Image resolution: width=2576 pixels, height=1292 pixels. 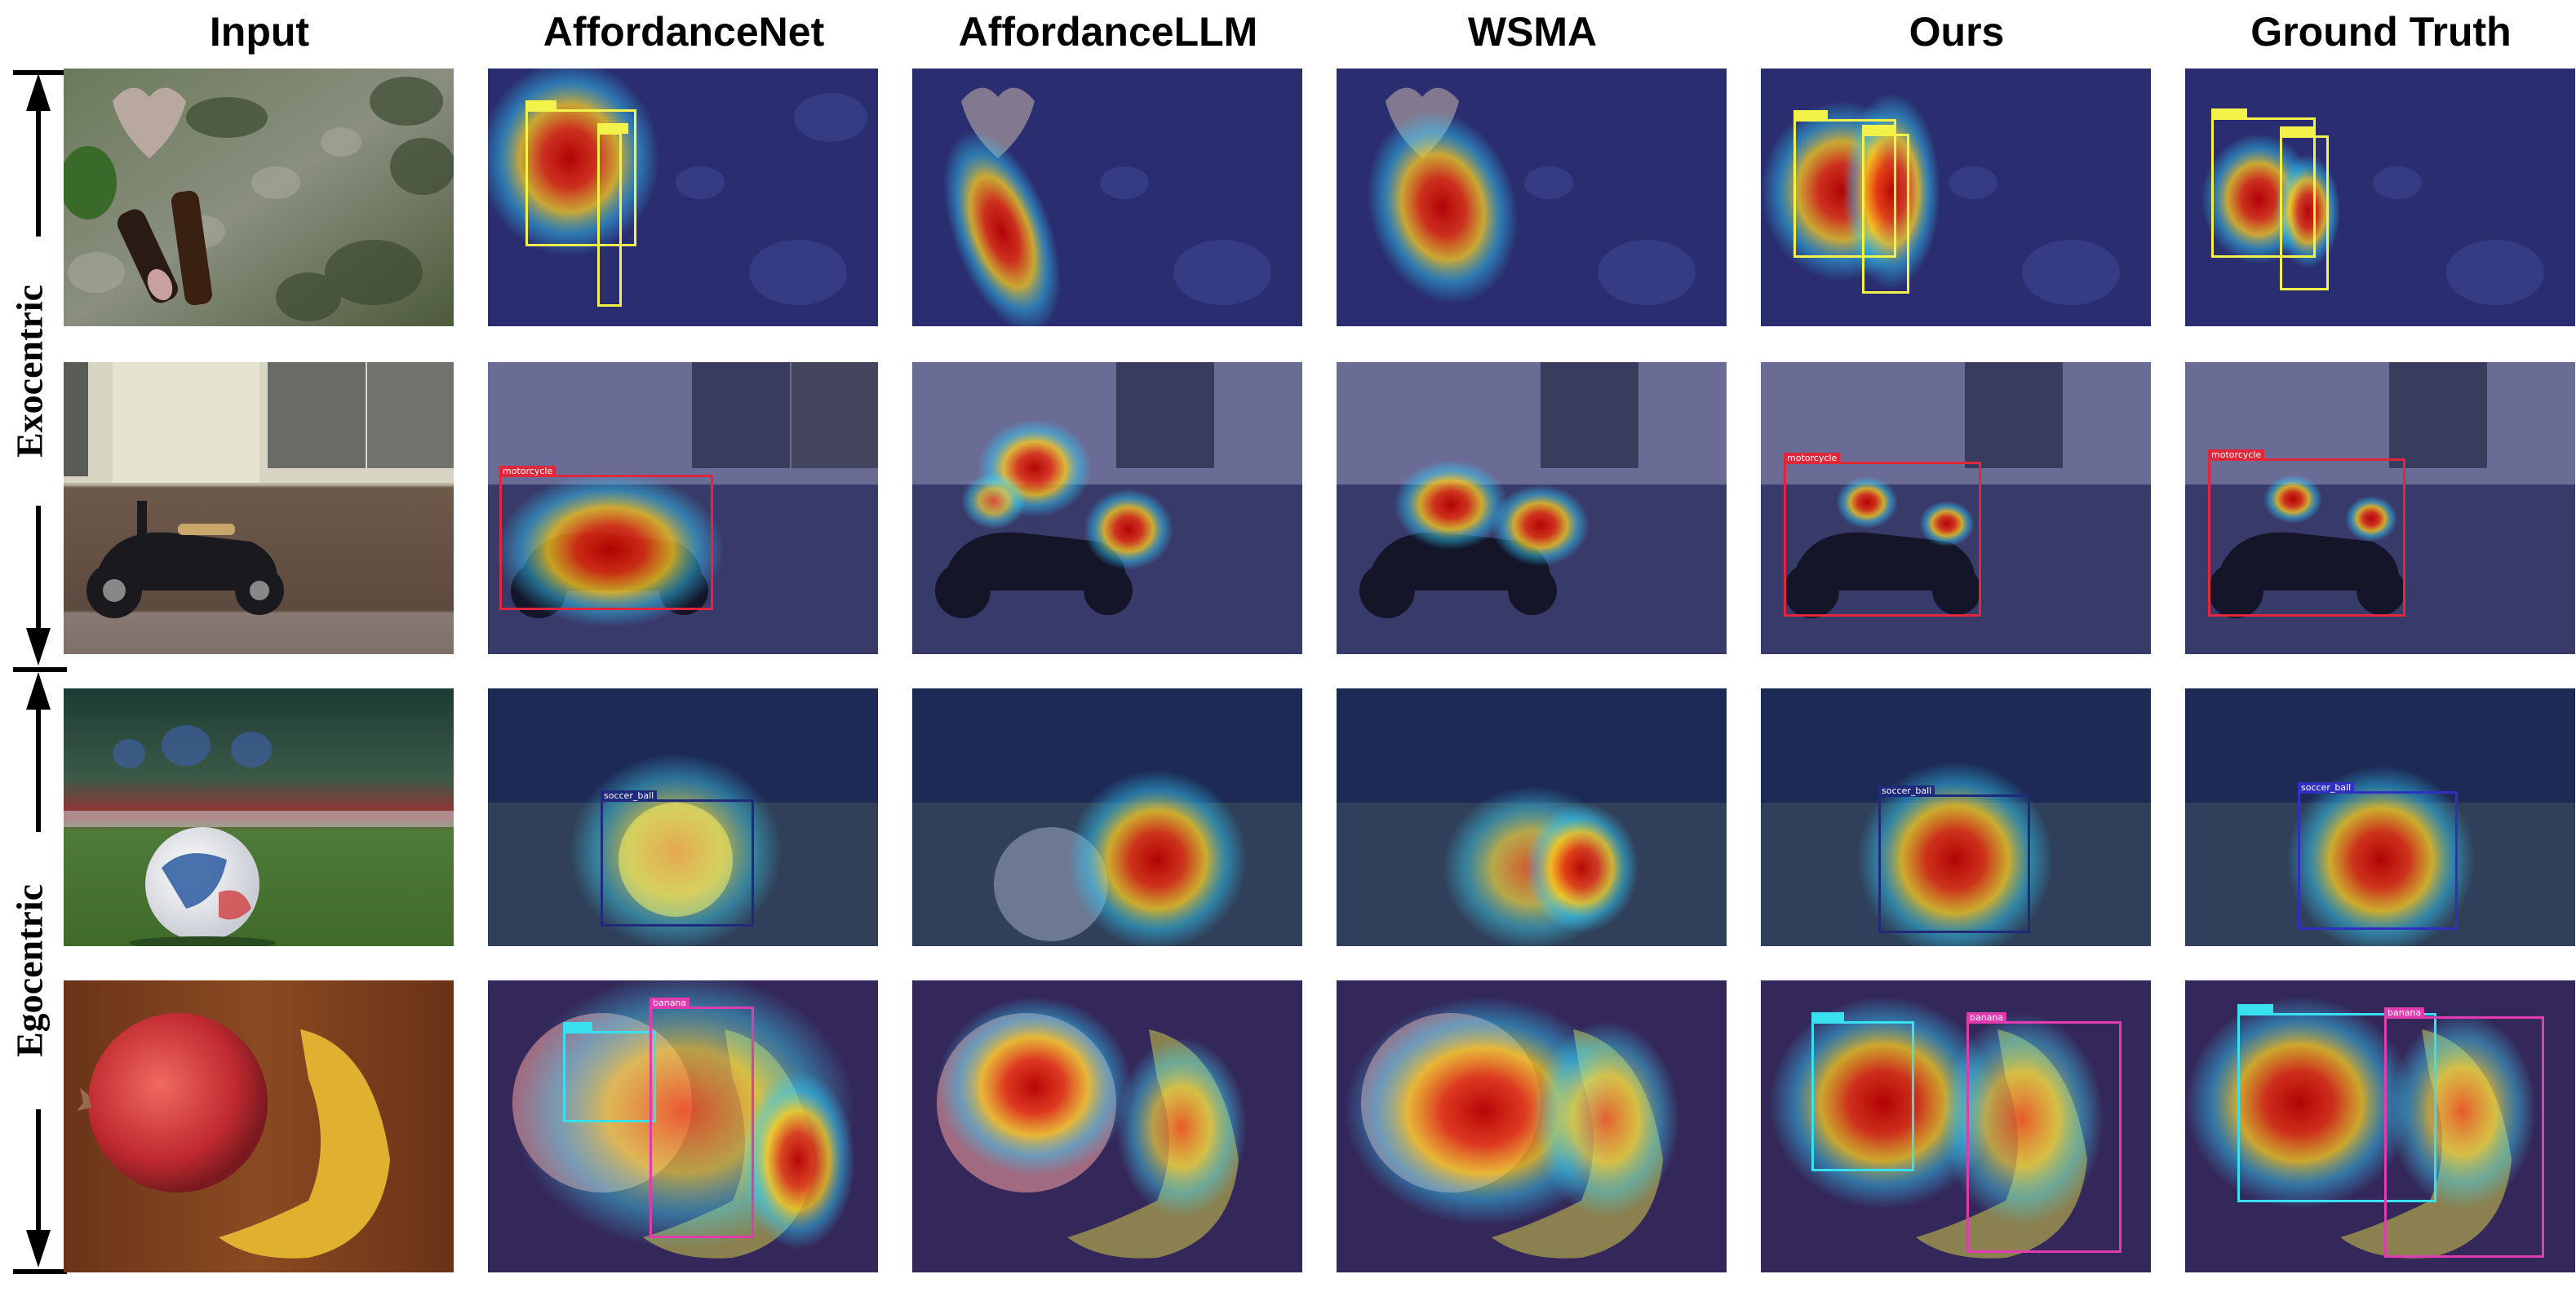 What do you see at coordinates (29, 371) in the screenshot?
I see `label-exocentric: Exocentric` at bounding box center [29, 371].